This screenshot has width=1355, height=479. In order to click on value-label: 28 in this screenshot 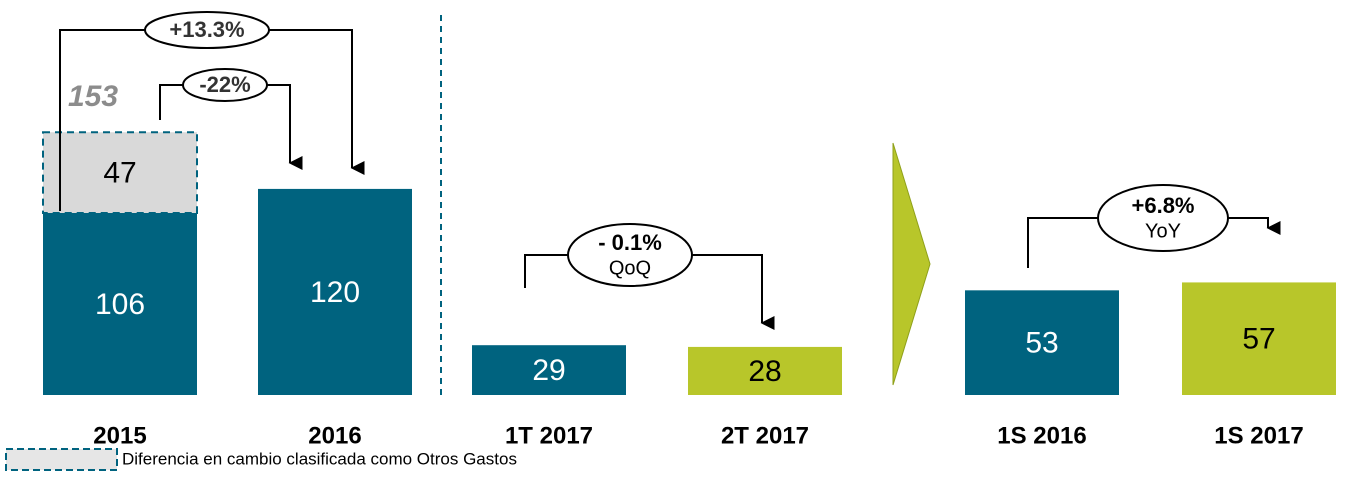, I will do `click(764, 371)`.